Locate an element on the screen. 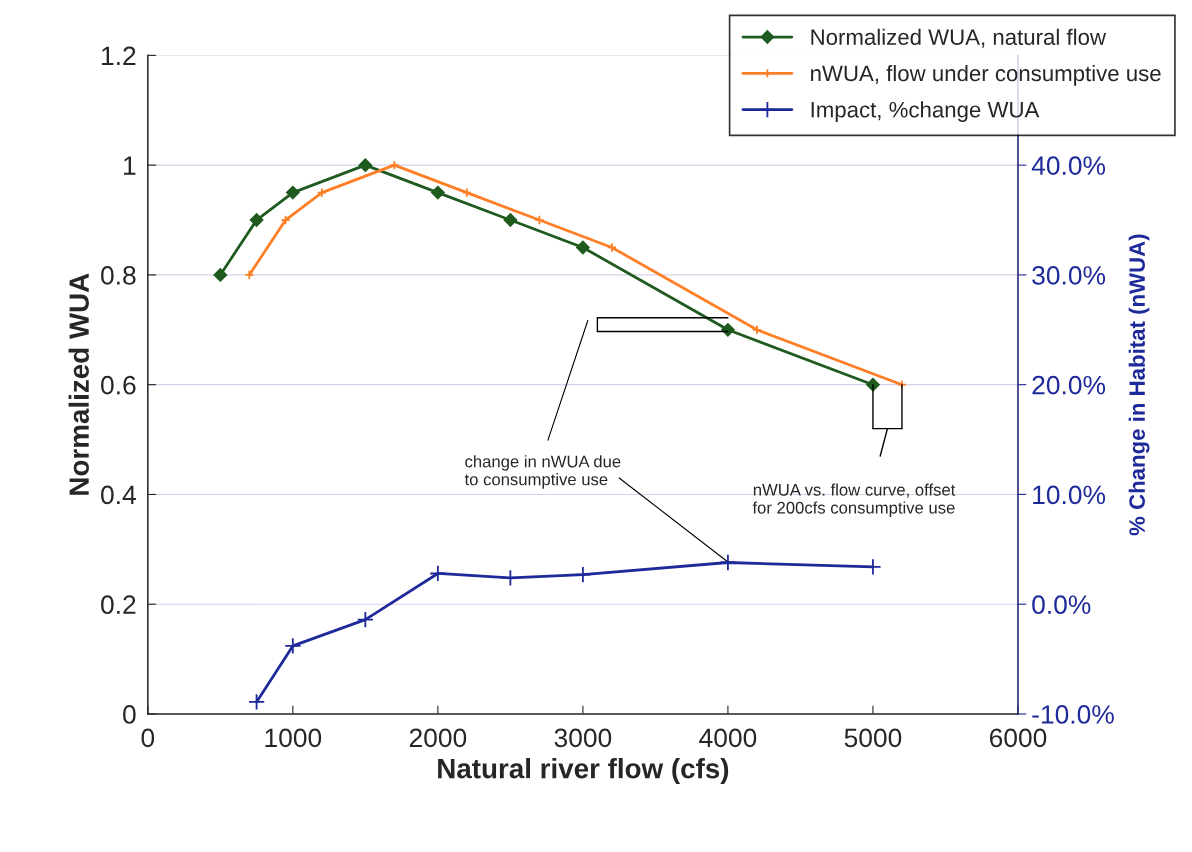 The width and height of the screenshot is (1192, 852). x-tick-label: 0 is located at coordinates (148, 738).